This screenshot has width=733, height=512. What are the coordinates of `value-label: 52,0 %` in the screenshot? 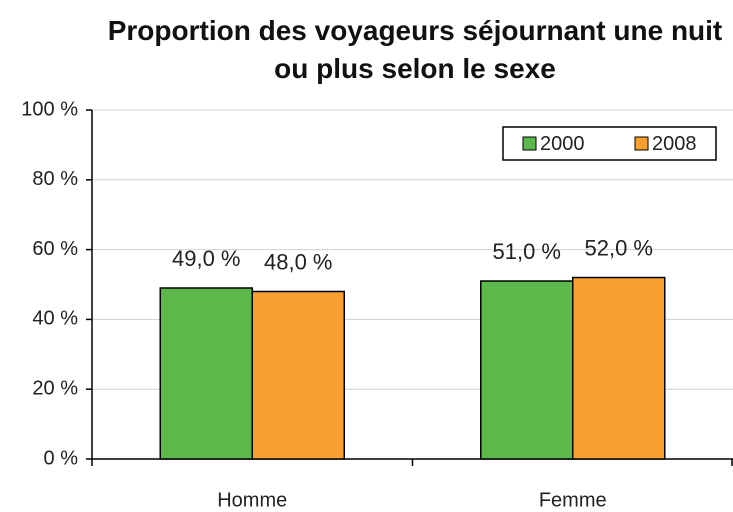 It's located at (619, 247).